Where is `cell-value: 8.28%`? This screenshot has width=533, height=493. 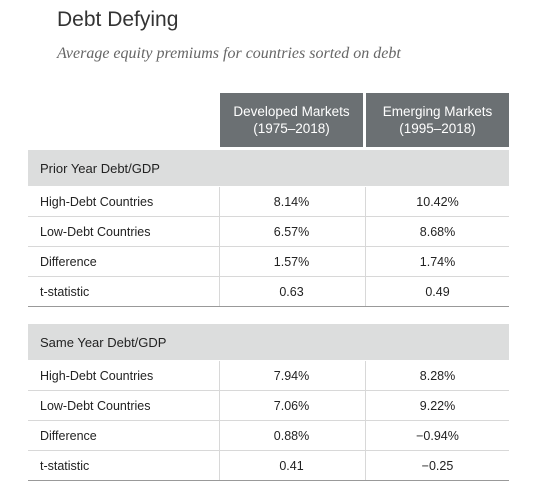 cell-value: 8.28% is located at coordinates (437, 375).